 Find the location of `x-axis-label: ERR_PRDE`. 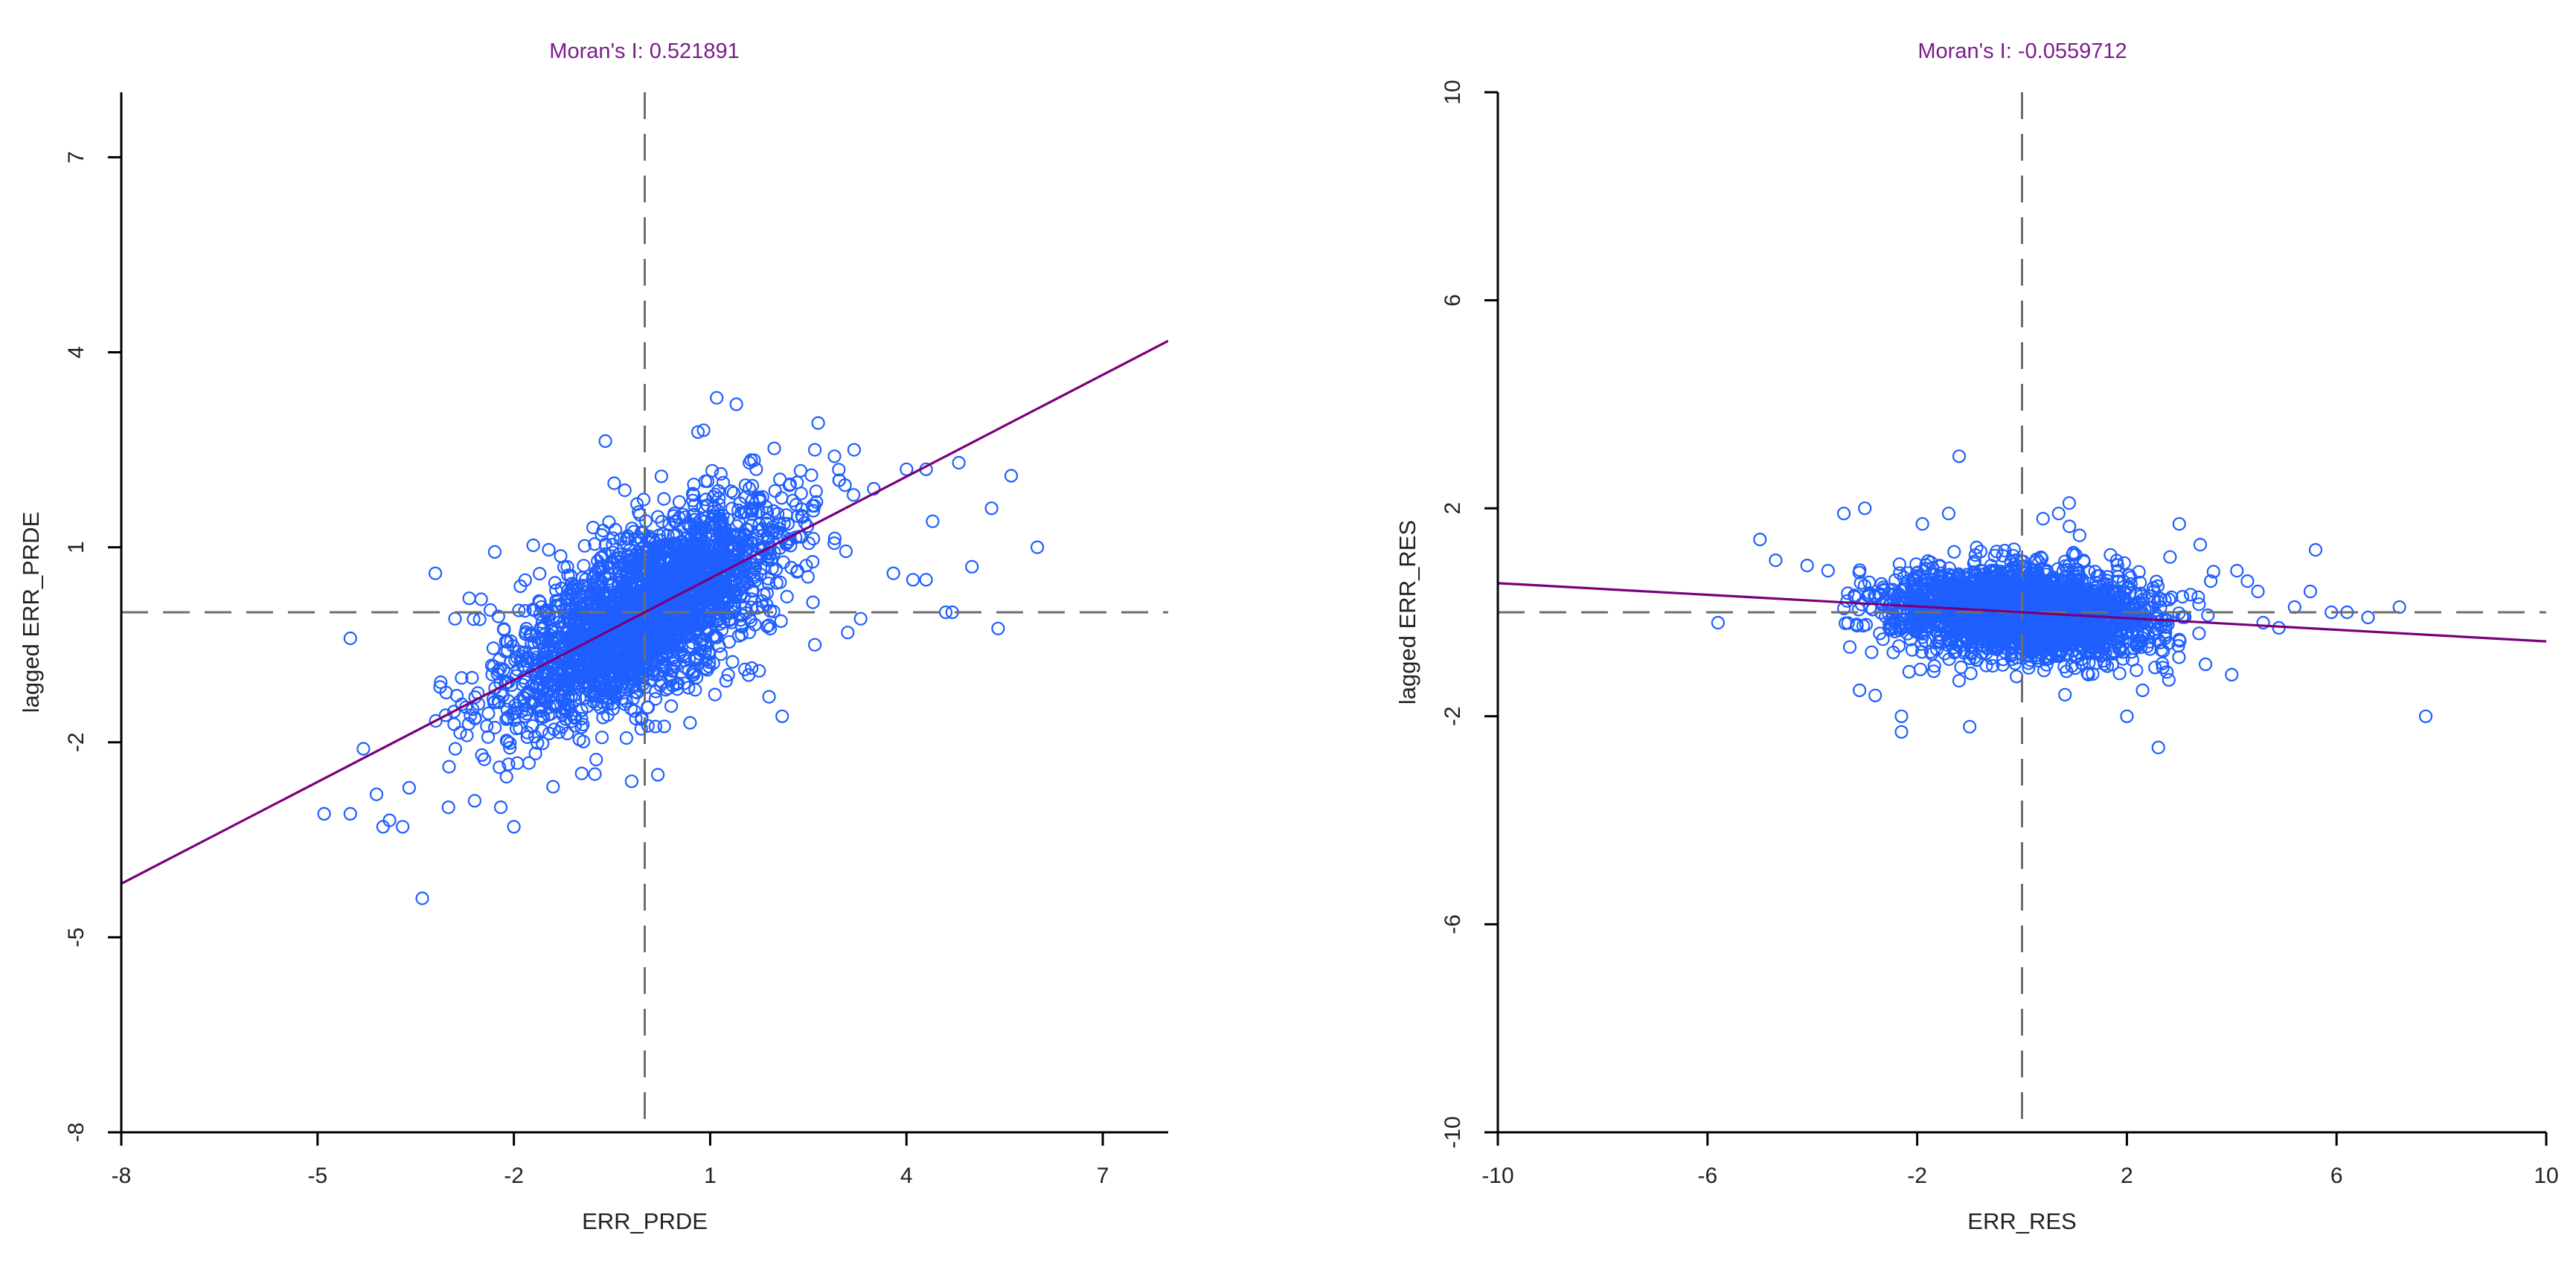

x-axis-label: ERR_PRDE is located at coordinates (645, 1221).